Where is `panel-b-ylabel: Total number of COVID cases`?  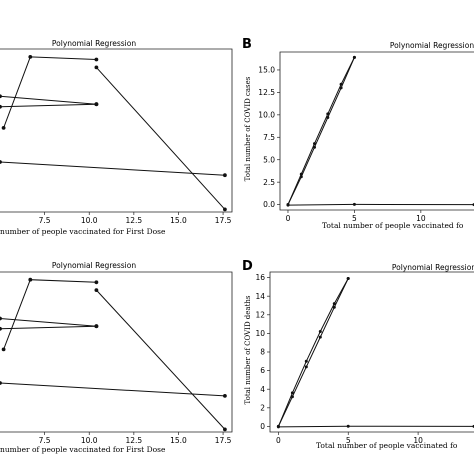
panel-b-ylabel: Total number of COVID cases is located at coordinates (248, 128).